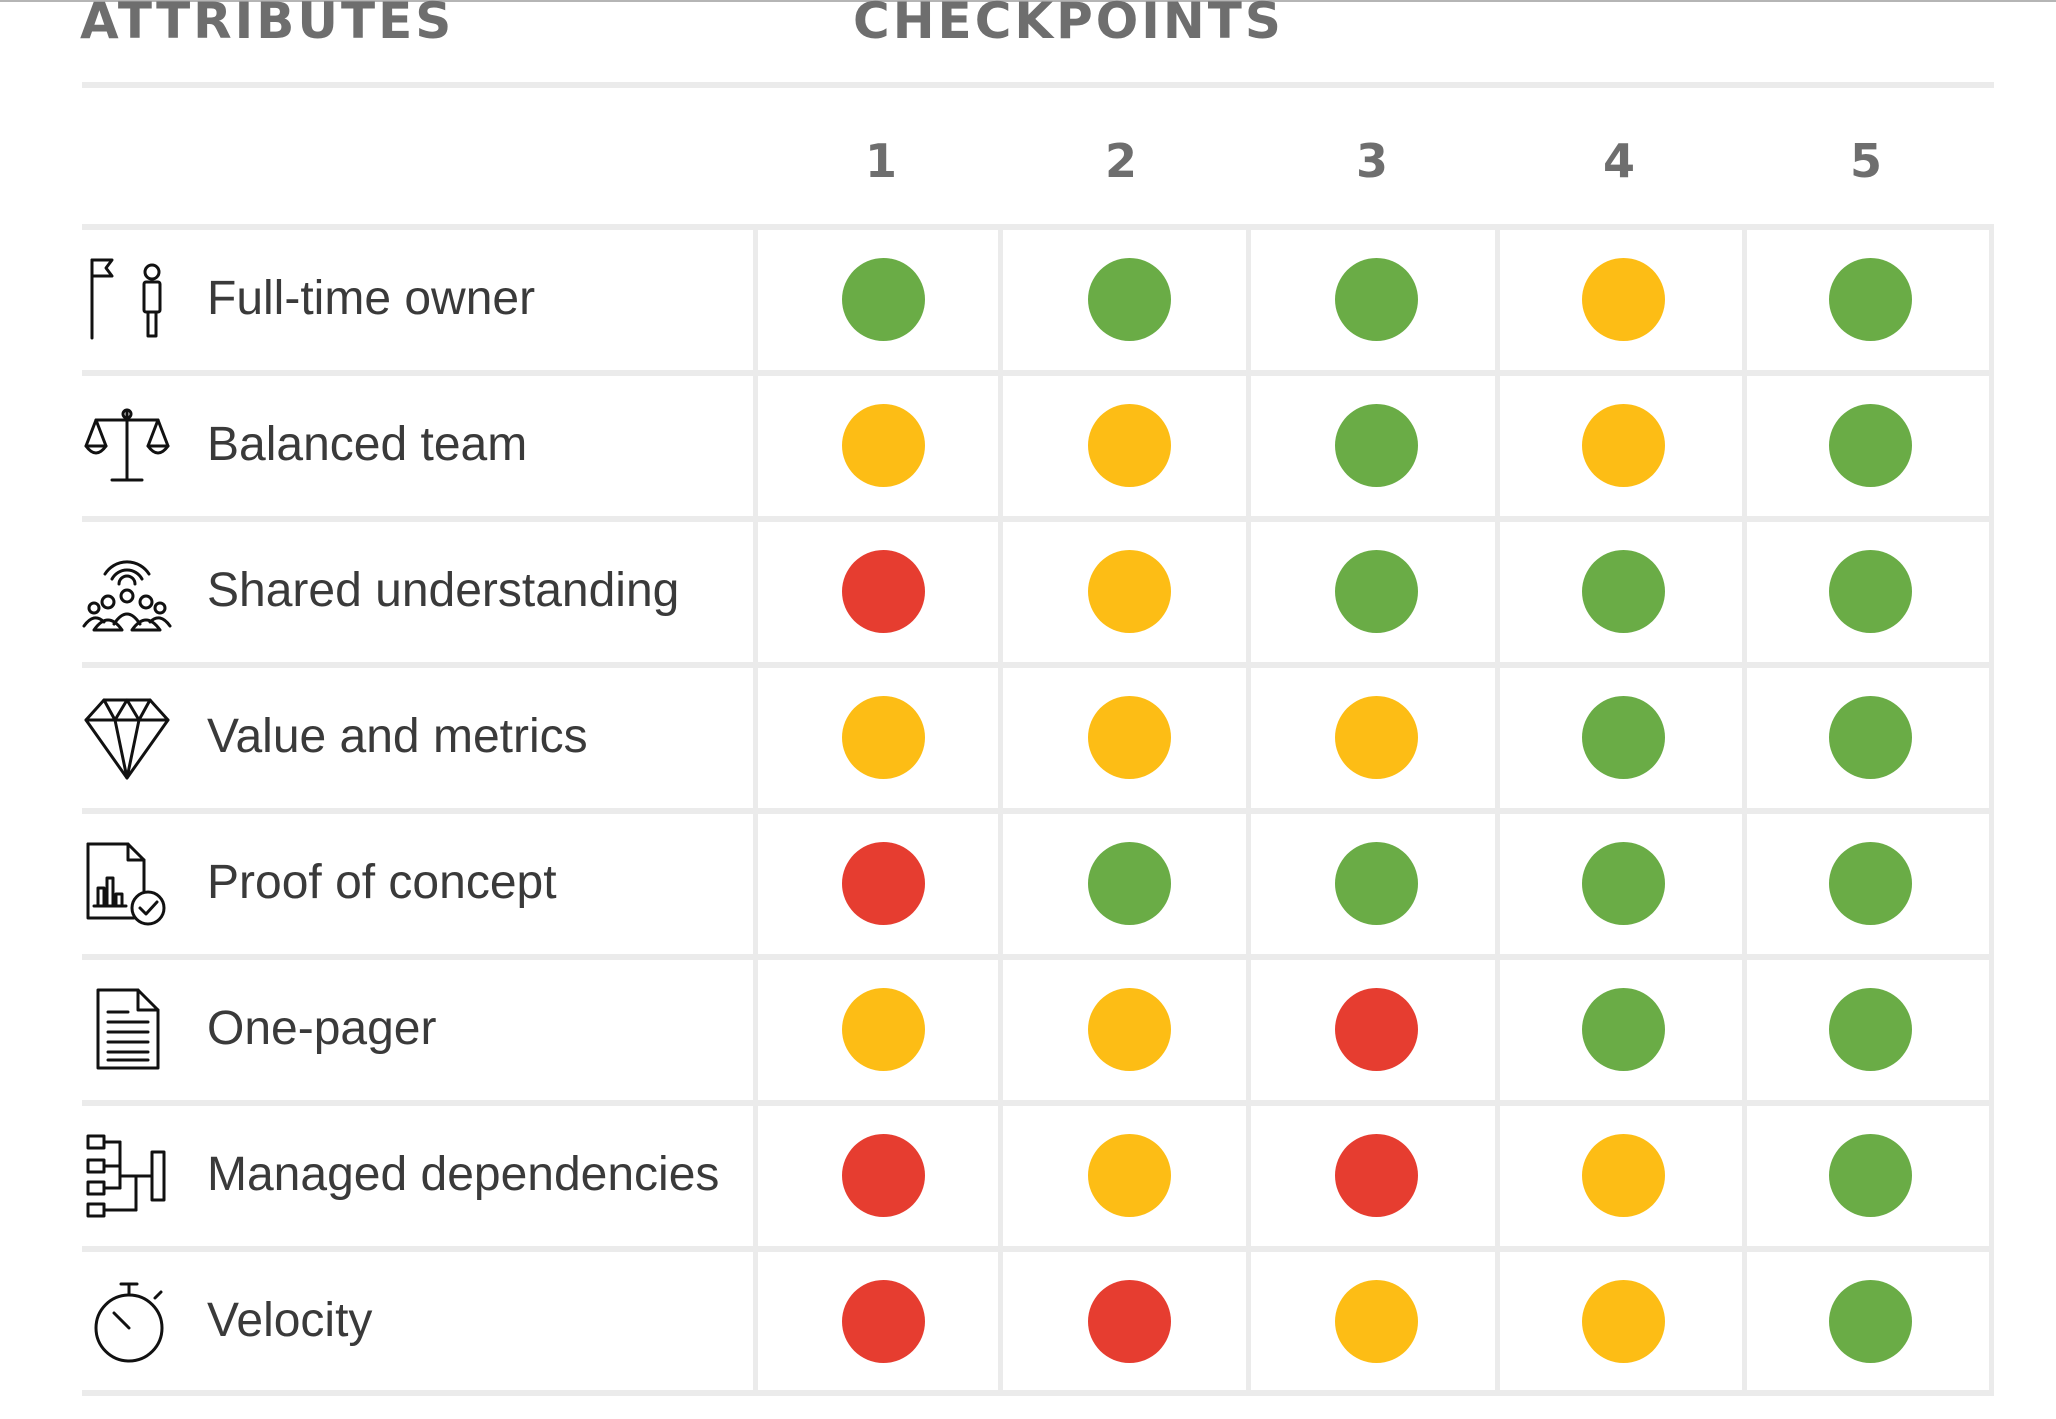 The height and width of the screenshot is (1419, 2056). Describe the element at coordinates (1870, 299) in the screenshot. I see `status-dot-row1-cp5` at that location.